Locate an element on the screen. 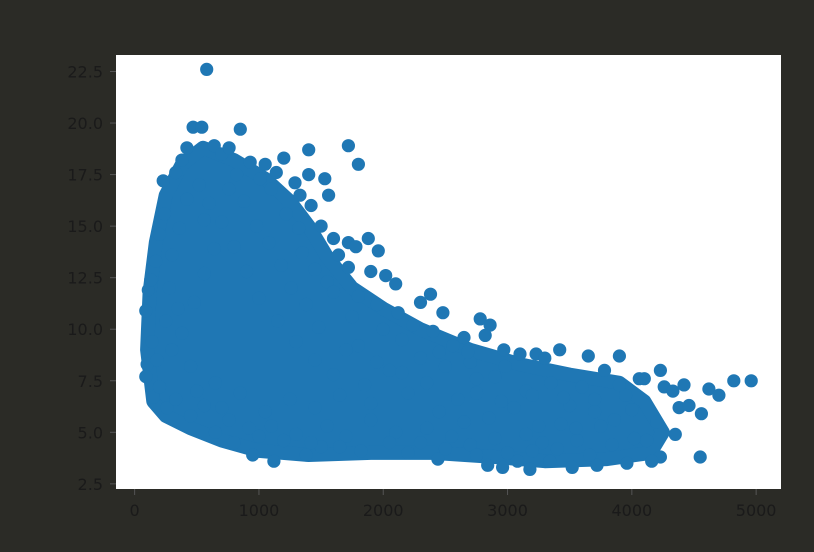 The width and height of the screenshot is (814, 552). y-tick-label: 20.0 is located at coordinates (85, 123).